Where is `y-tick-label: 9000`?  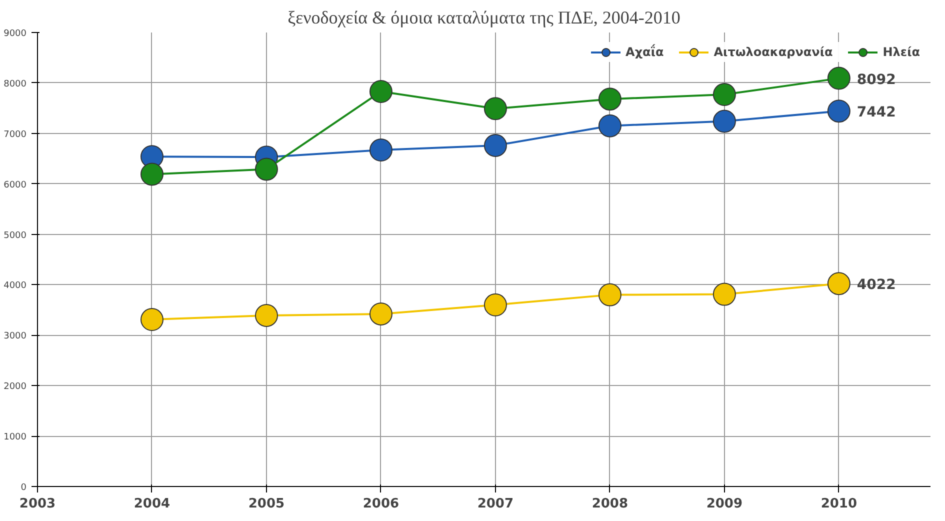 y-tick-label: 9000 is located at coordinates (15, 34).